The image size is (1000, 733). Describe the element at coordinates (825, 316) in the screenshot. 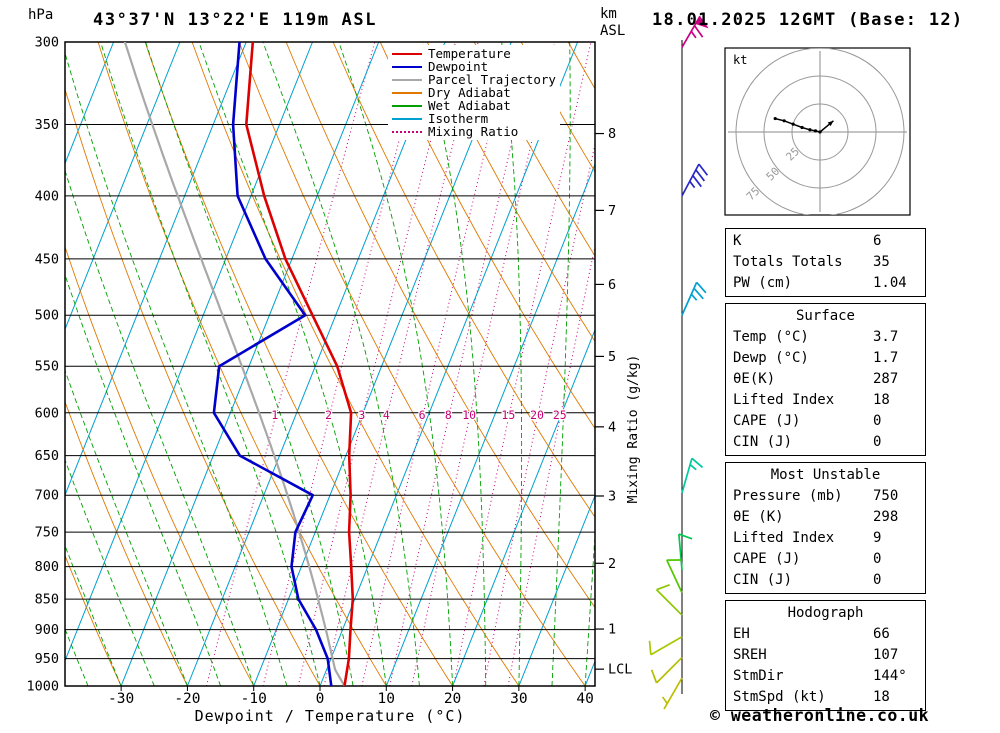

I see `table-section-header: Surface` at that location.